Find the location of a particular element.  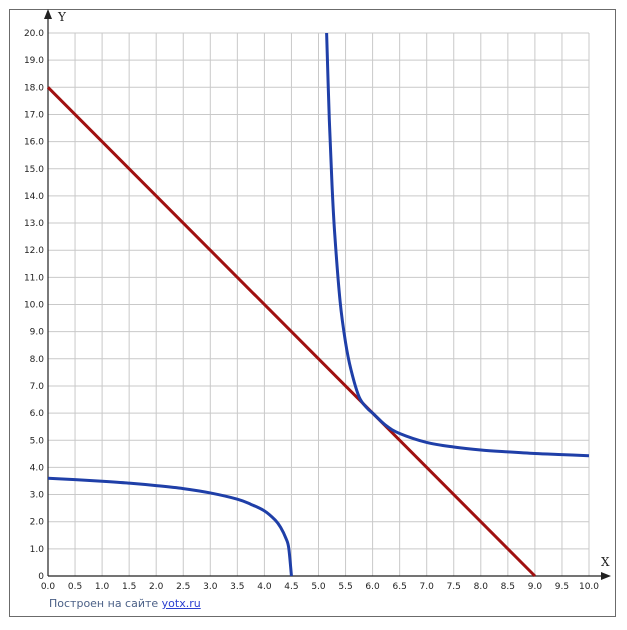

y-axis-arrow is located at coordinates (48, 14).